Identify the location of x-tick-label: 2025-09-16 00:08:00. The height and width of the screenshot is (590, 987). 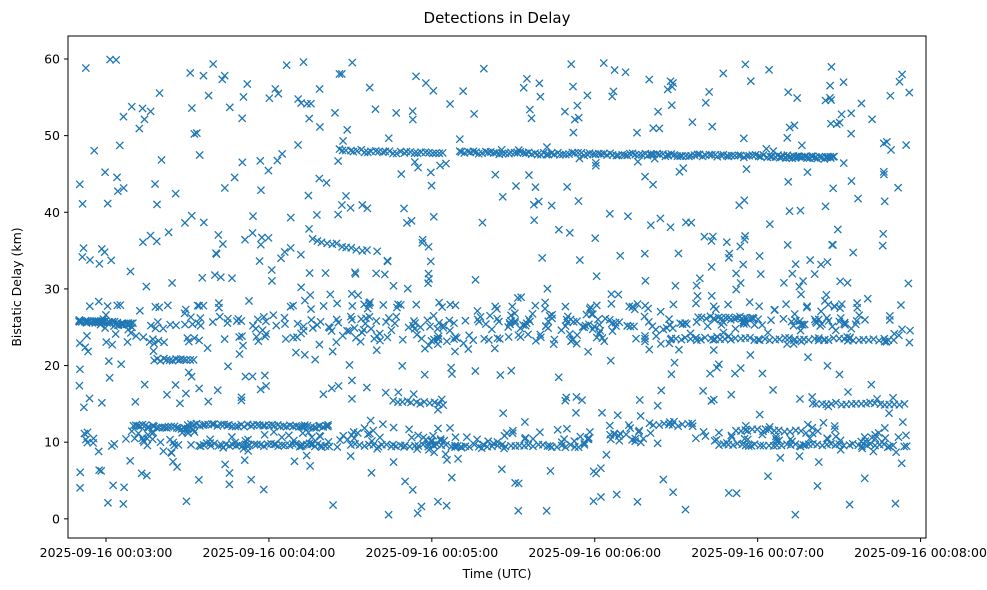
(920, 552).